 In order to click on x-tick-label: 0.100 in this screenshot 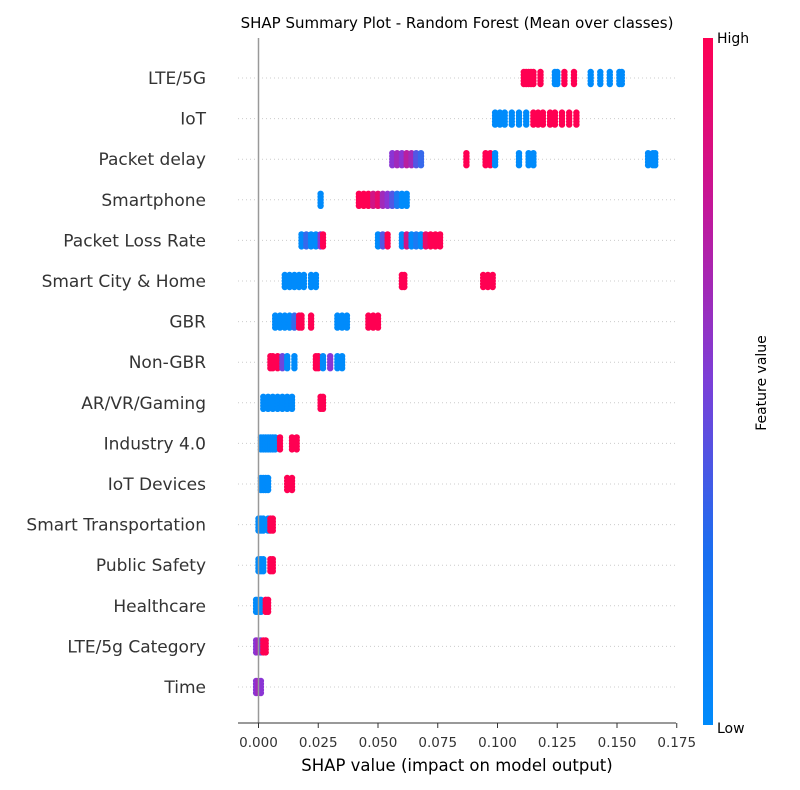, I will do `click(497, 743)`.